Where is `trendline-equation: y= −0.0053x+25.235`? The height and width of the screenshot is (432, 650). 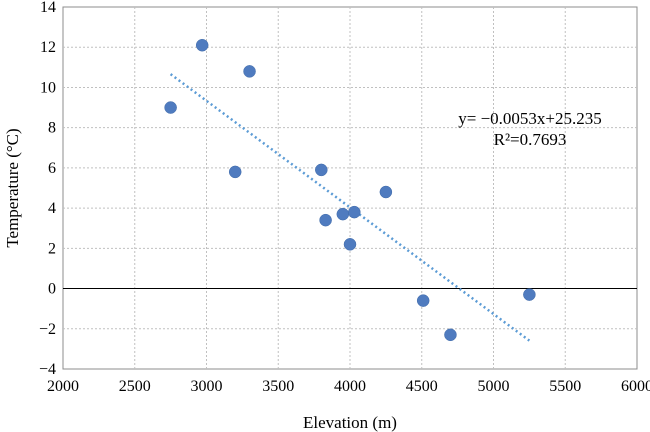
trendline-equation: y= −0.0053x+25.235 is located at coordinates (530, 118).